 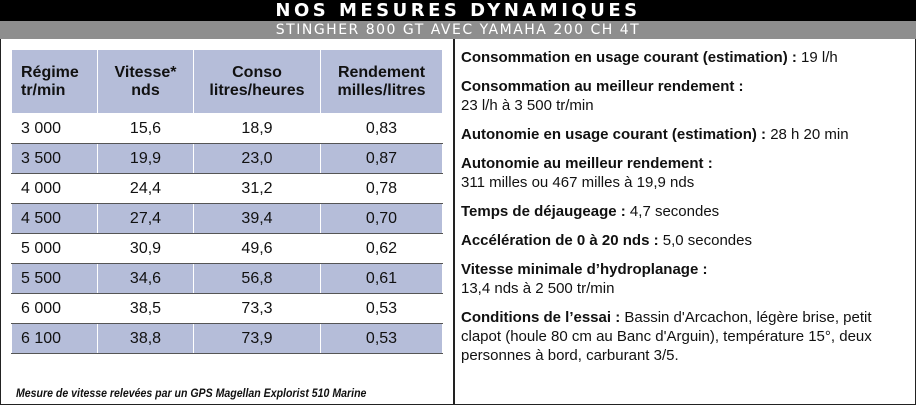 What do you see at coordinates (527, 105) in the screenshot?
I see `info-value: 23 l/h à 3 500 tr/min` at bounding box center [527, 105].